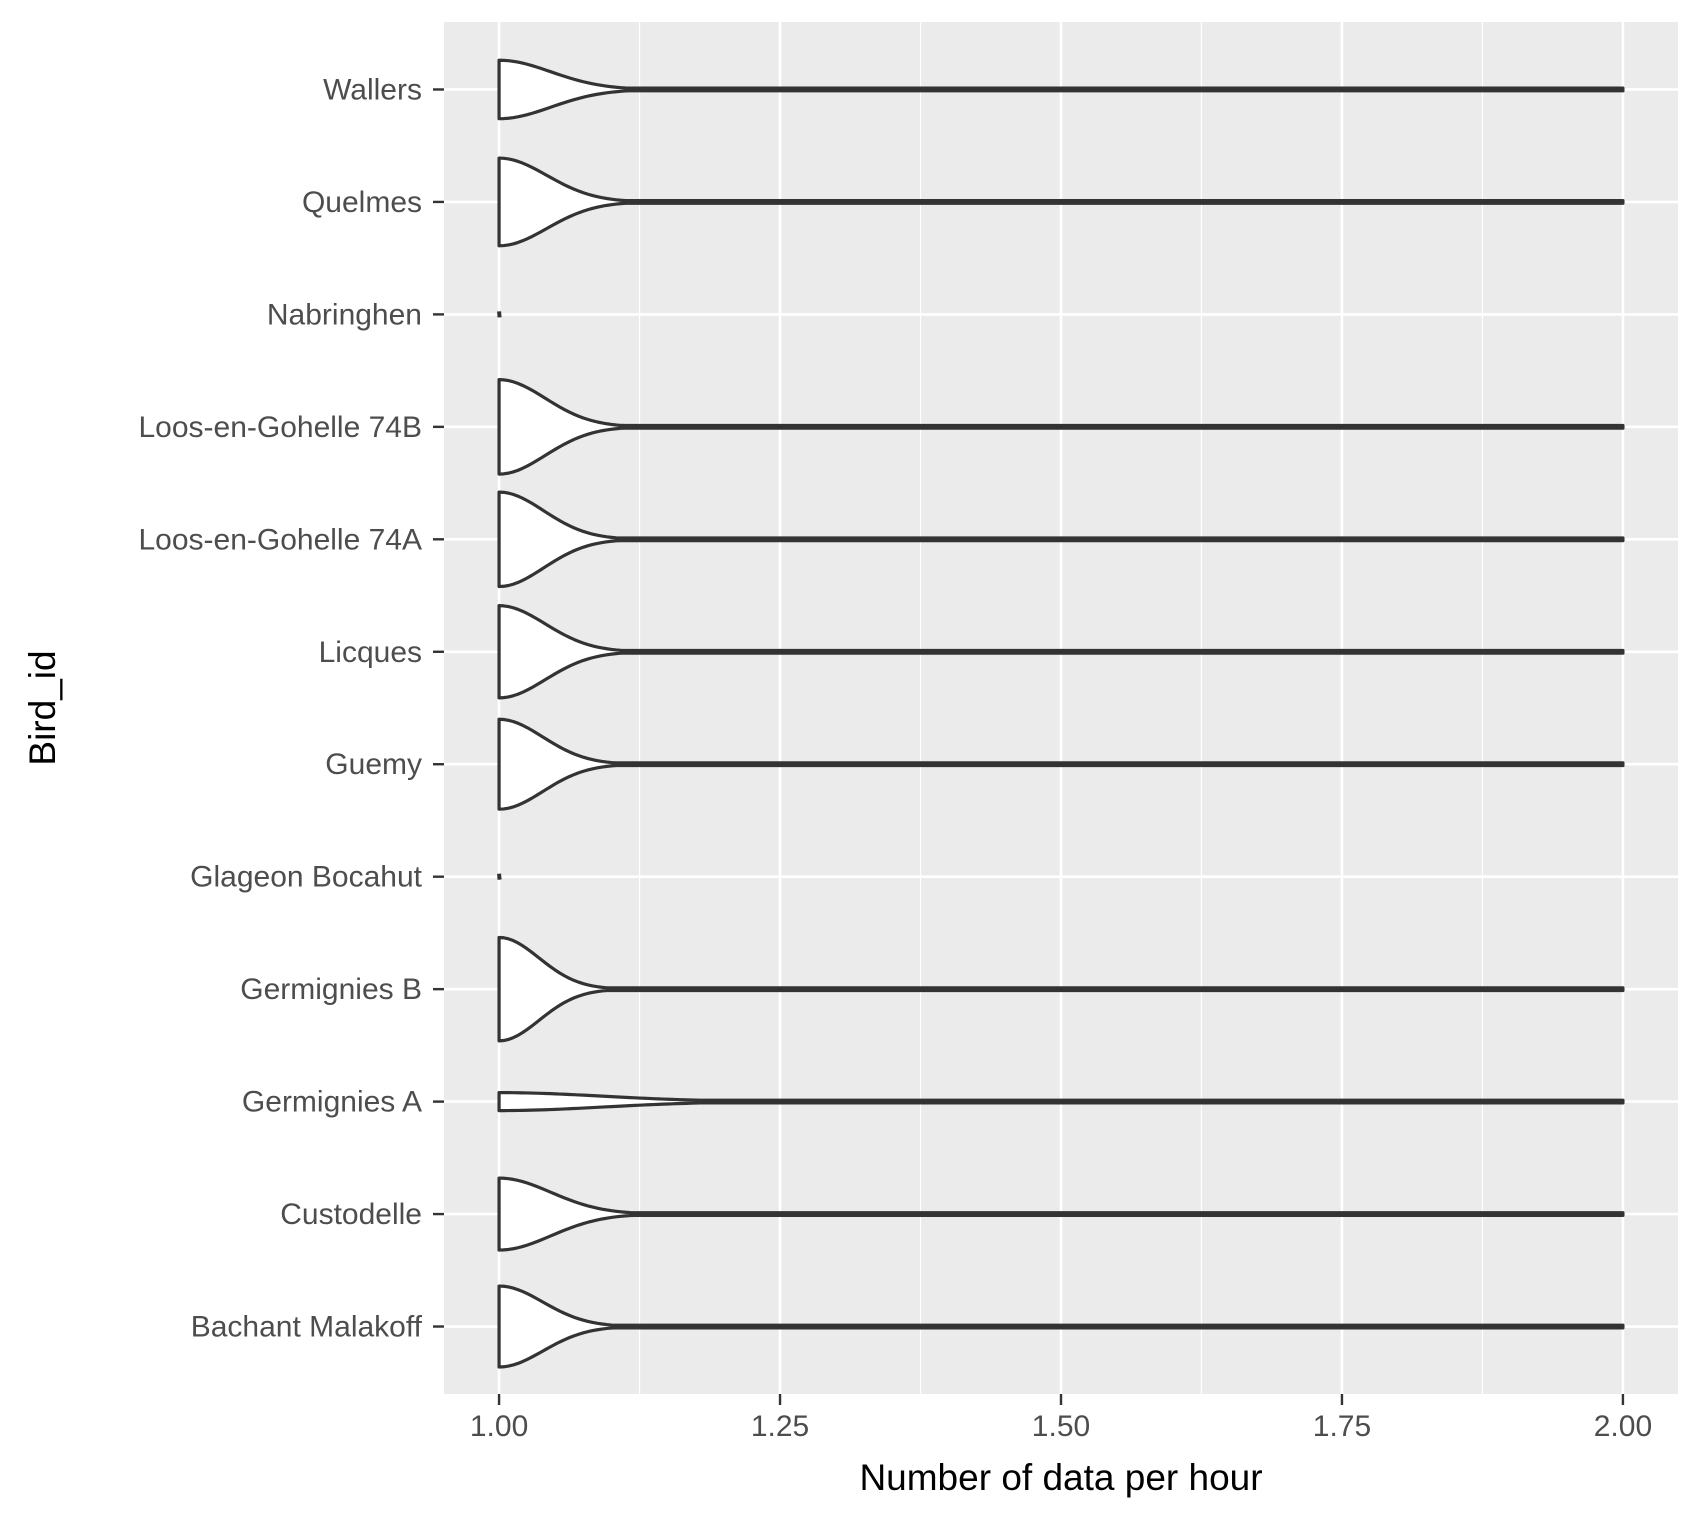  I want to click on y-axis-title: Bird_id, so click(42, 707).